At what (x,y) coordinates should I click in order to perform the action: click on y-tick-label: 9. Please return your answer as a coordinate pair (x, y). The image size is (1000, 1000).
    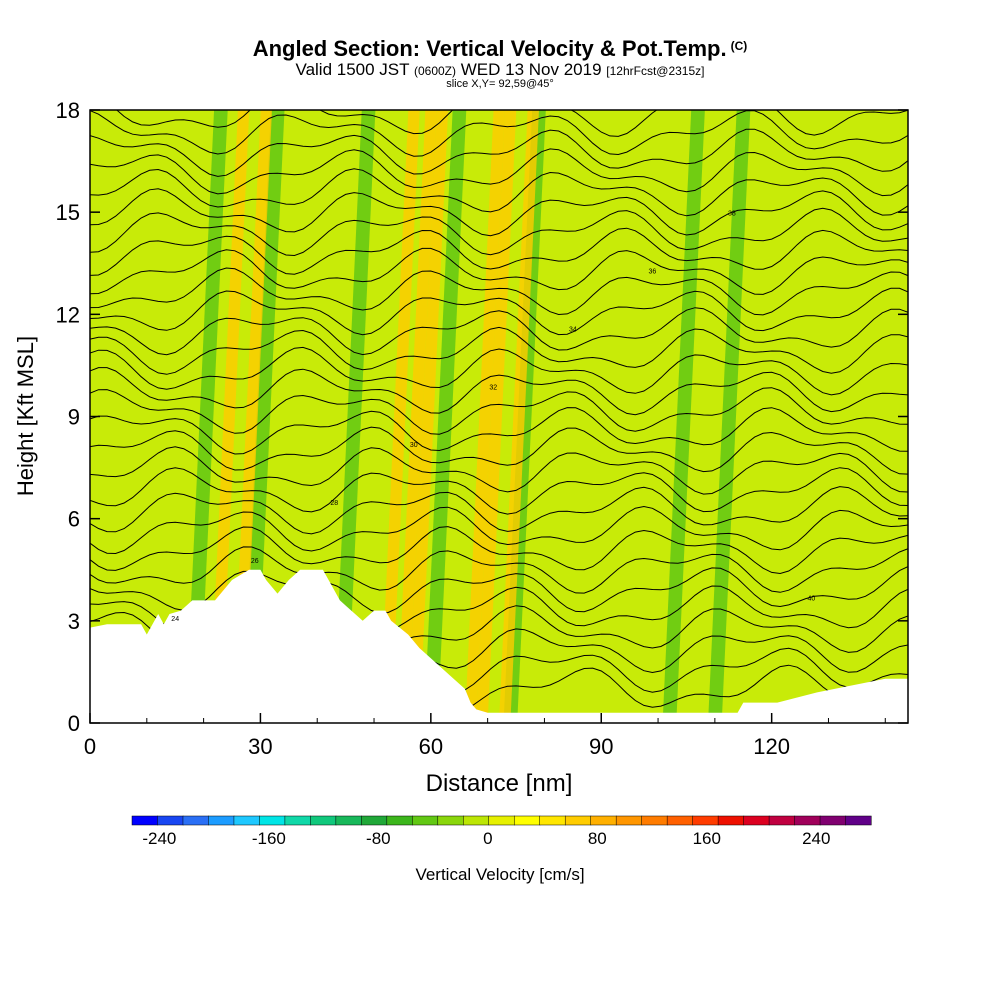
    Looking at the image, I should click on (74, 417).